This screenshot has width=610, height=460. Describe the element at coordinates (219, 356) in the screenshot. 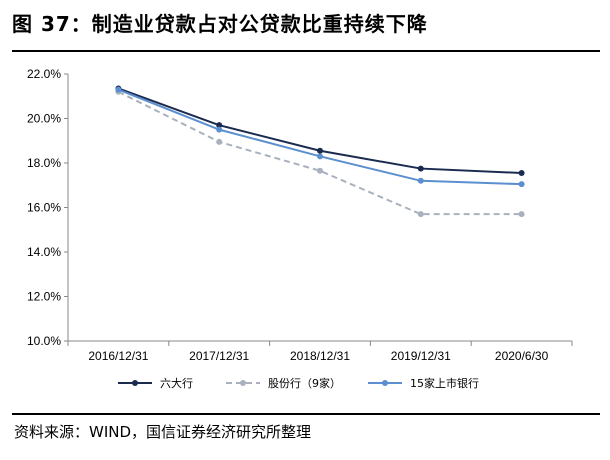

I see `x-tick-label: 2017/12/31` at that location.